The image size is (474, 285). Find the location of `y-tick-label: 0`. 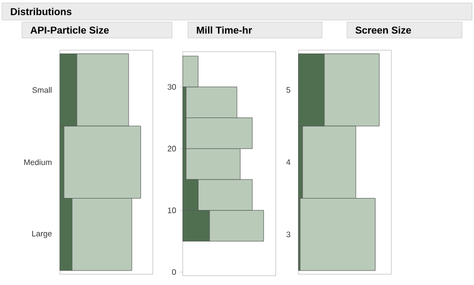

y-tick-label: 0 is located at coordinates (174, 272).